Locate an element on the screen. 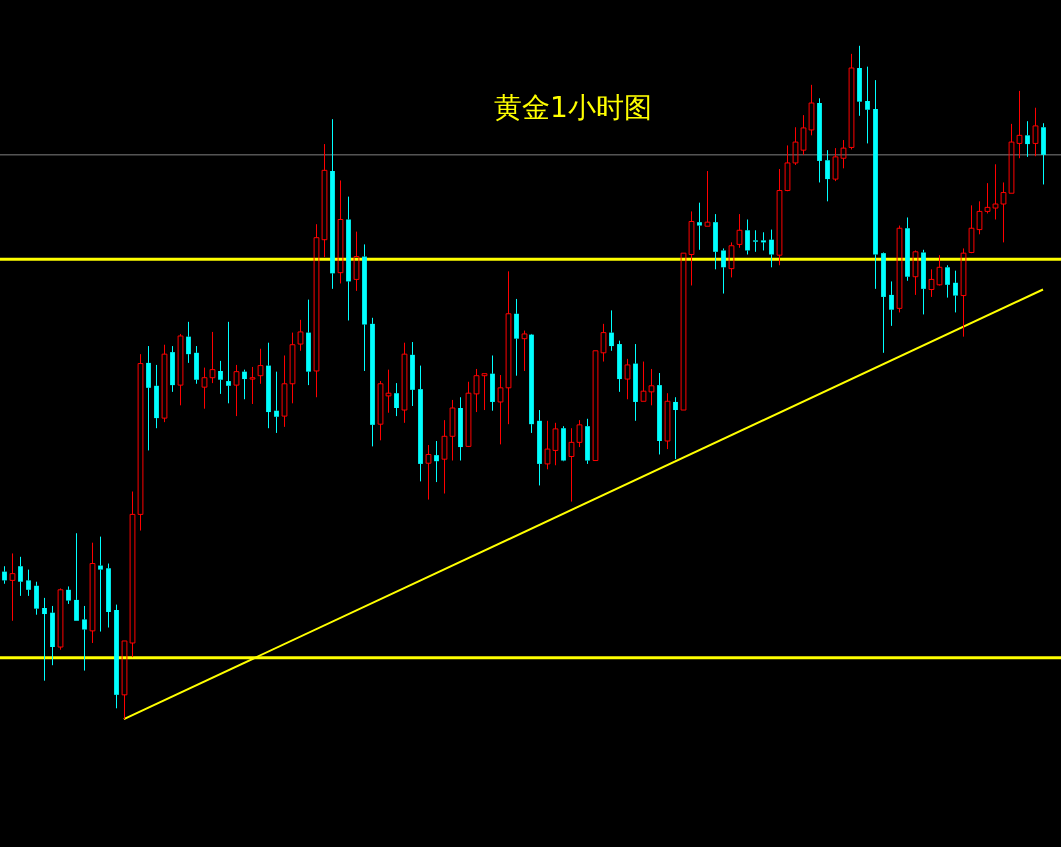 This screenshot has height=847, width=1061. text: 黄金1小时图 is located at coordinates (573, 108).